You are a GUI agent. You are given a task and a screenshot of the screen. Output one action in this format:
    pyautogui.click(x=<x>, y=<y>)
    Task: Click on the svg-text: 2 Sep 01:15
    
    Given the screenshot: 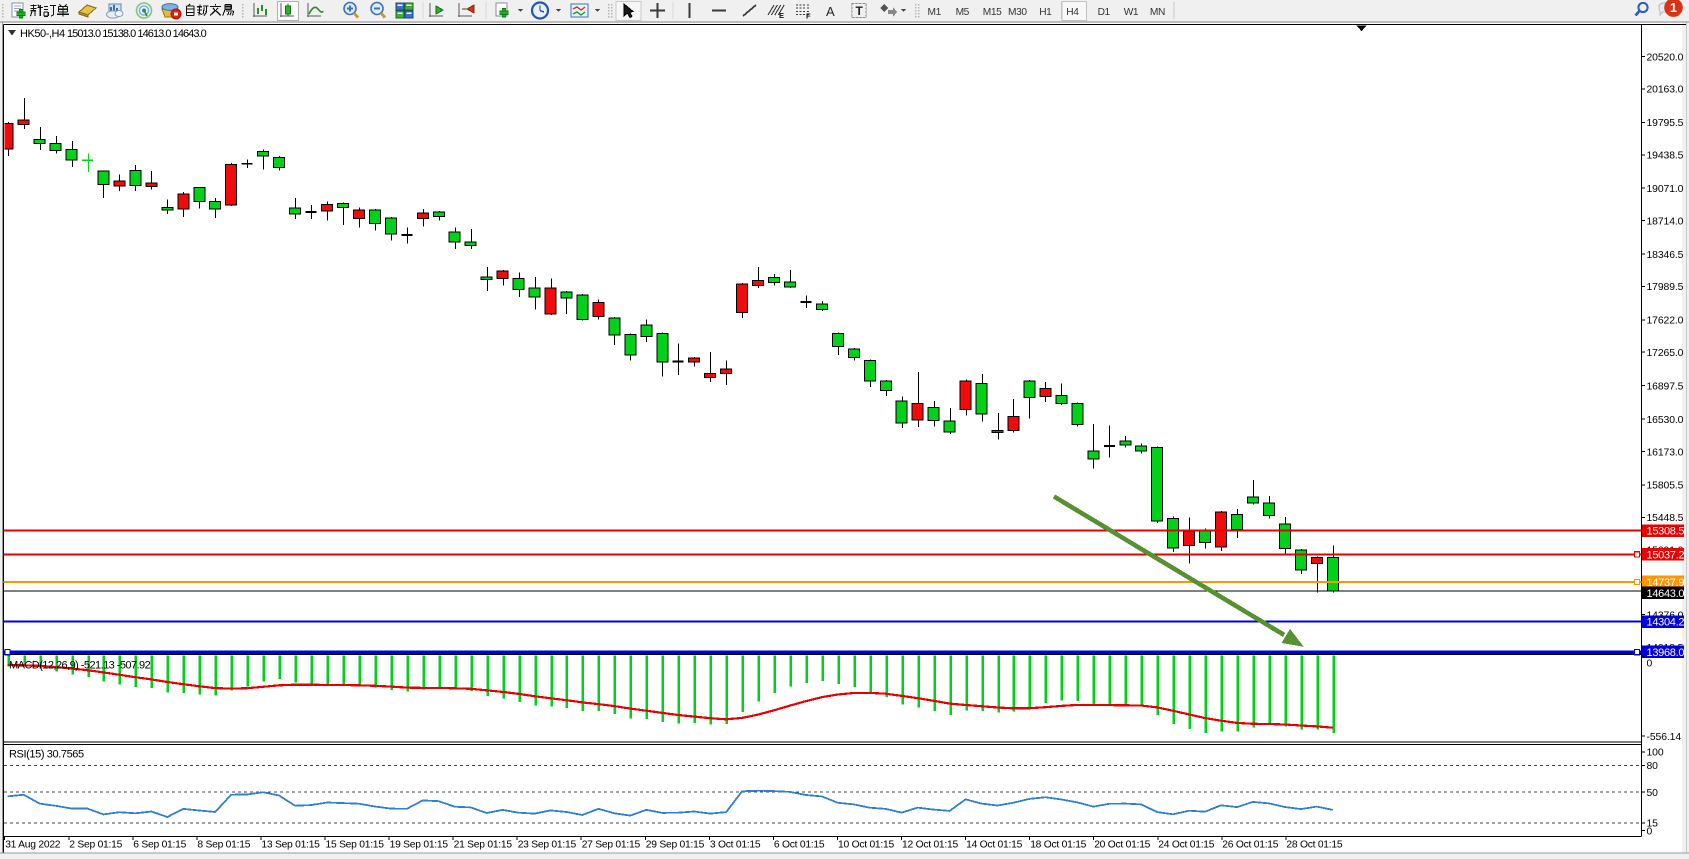 What is the action you would take?
    pyautogui.click(x=95, y=845)
    